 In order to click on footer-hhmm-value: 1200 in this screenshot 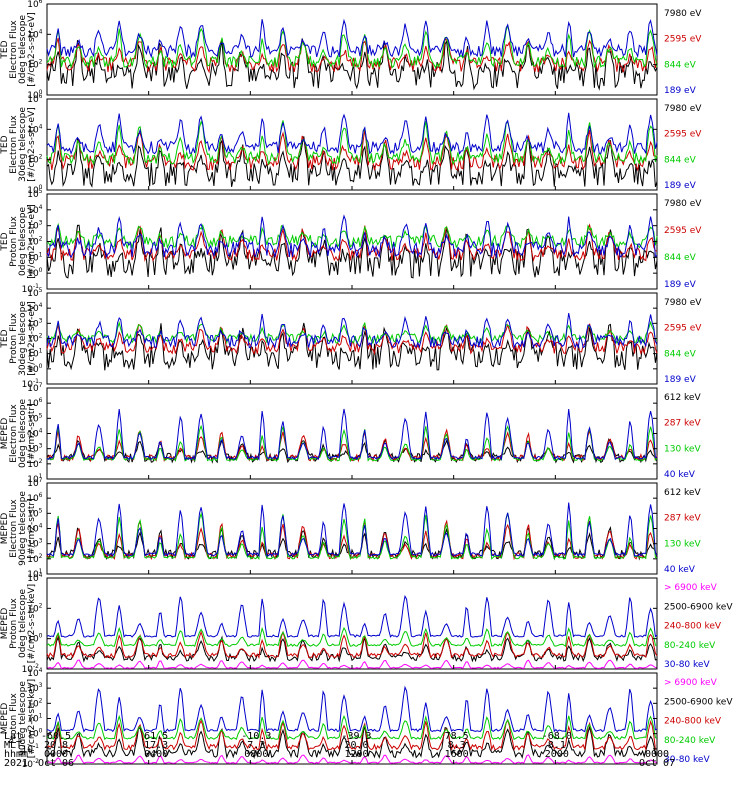, I will do `click(356, 754)`.